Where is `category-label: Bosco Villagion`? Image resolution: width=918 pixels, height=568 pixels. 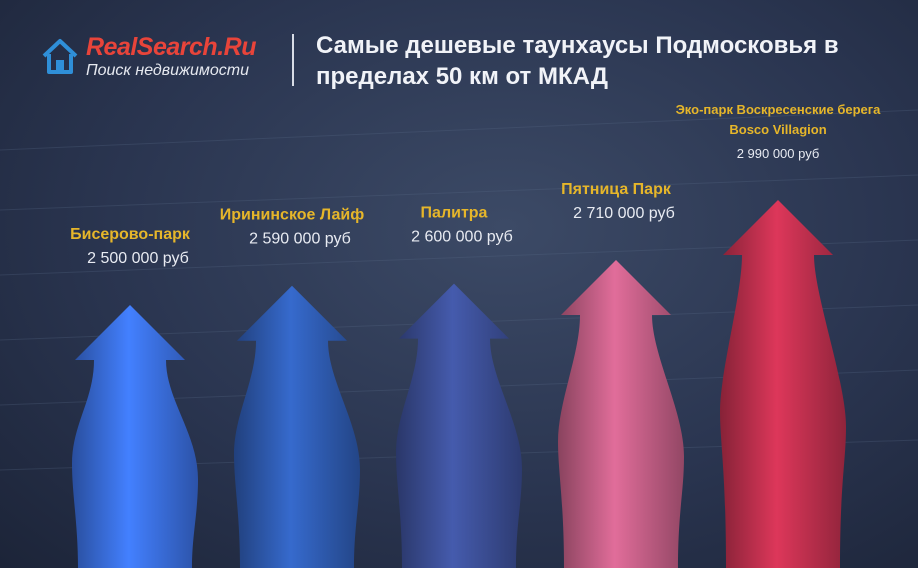 category-label: Bosco Villagion is located at coordinates (777, 129).